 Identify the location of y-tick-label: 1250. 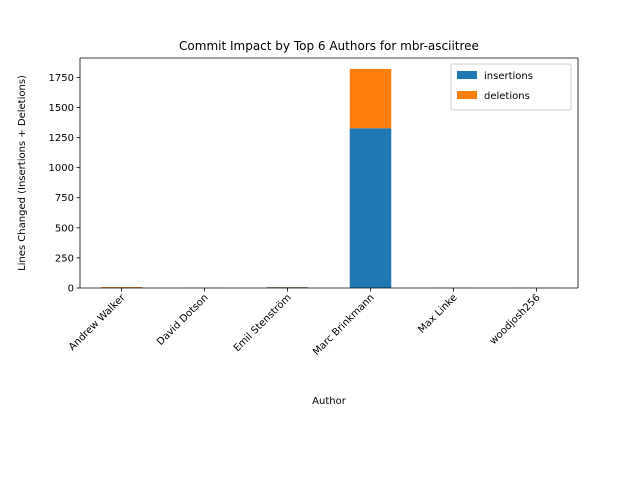
(61, 138).